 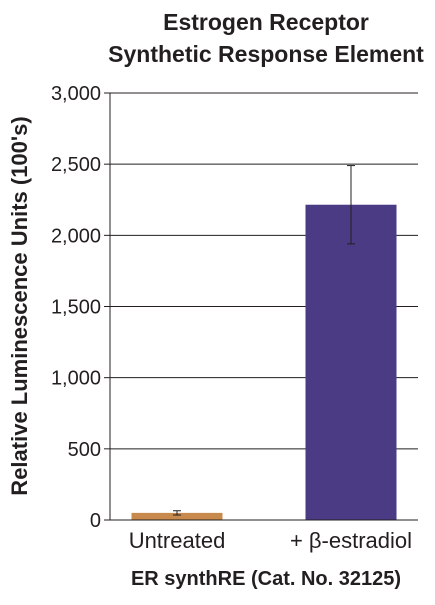 I want to click on x-category-label: + β-estradiol, so click(x=351, y=540).